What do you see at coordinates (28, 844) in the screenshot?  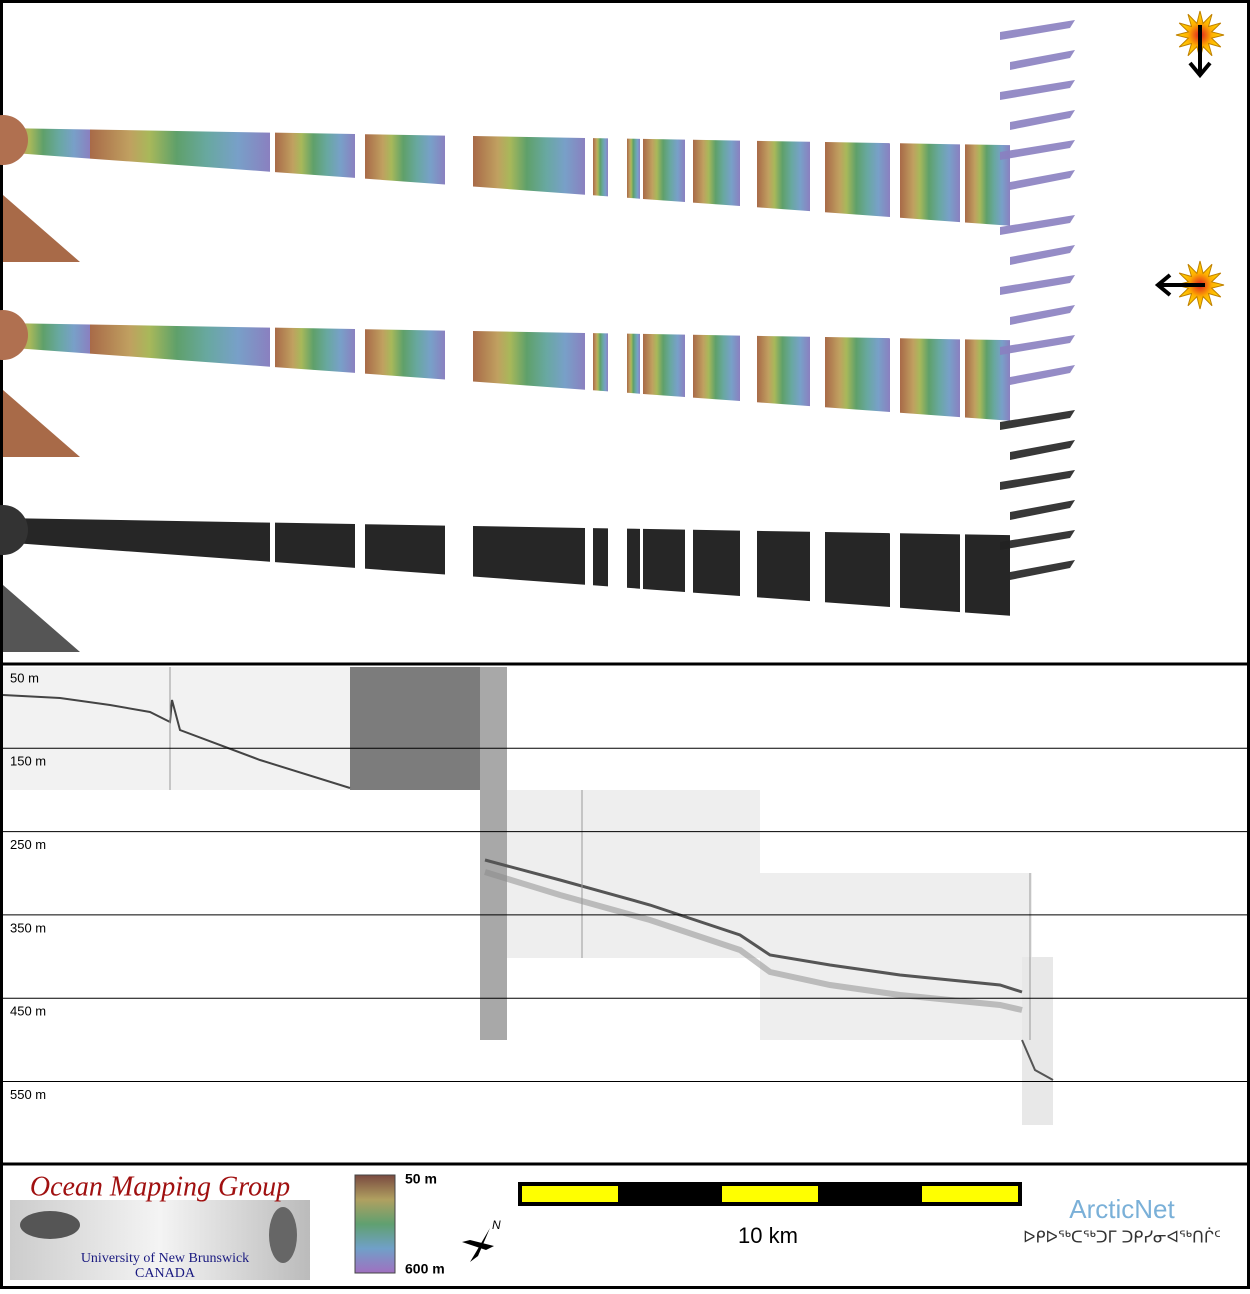 I see `depth-label: 250 m` at bounding box center [28, 844].